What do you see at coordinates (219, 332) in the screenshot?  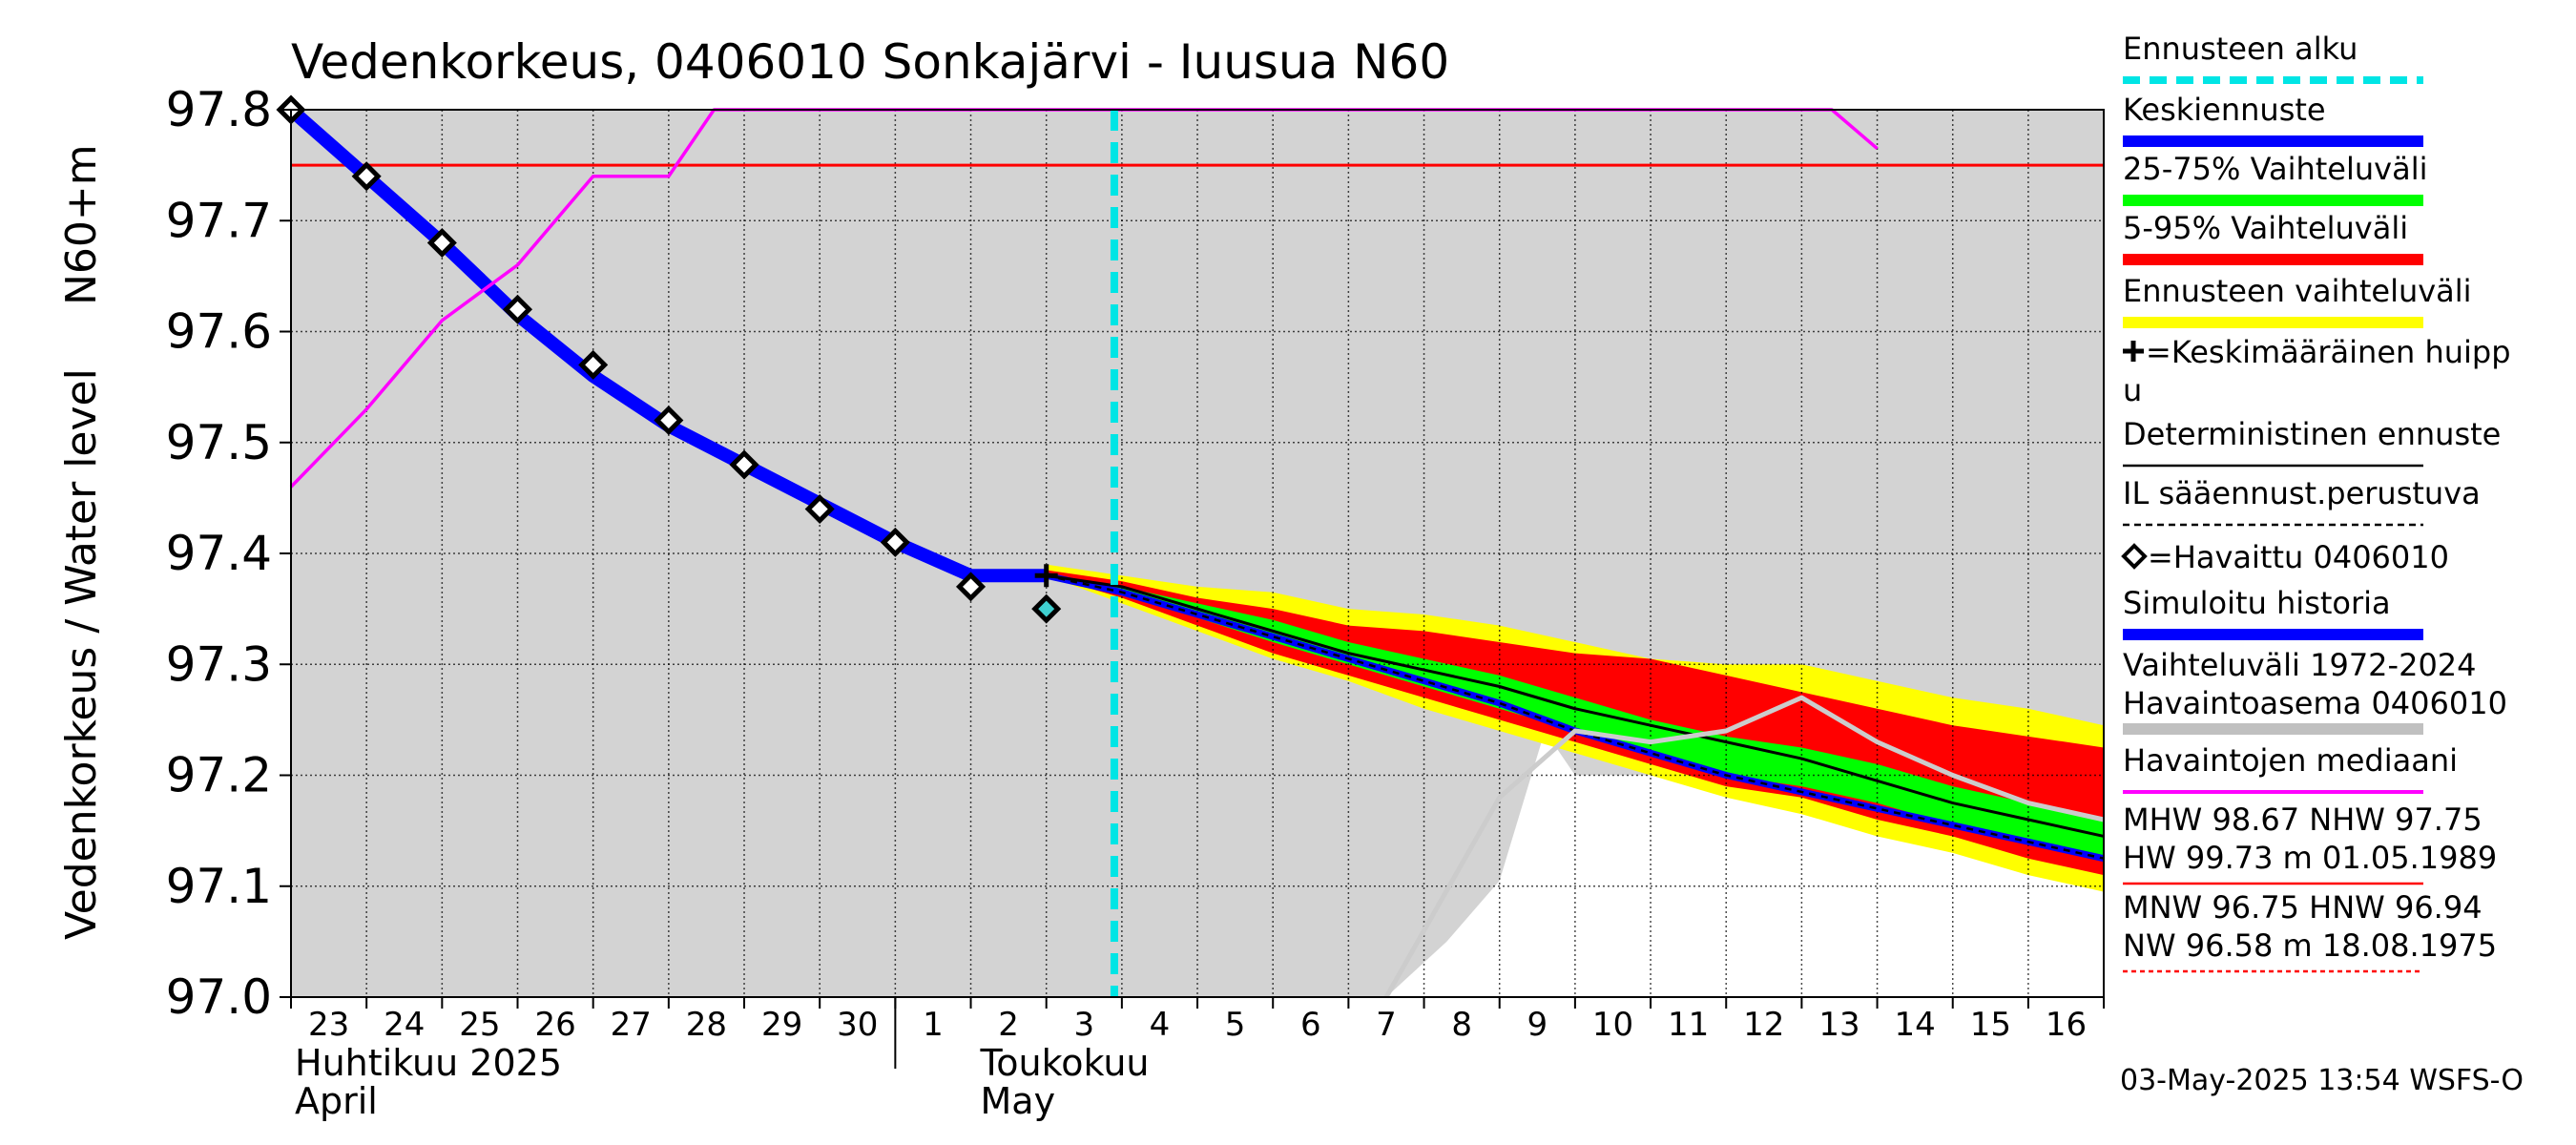 I see `y-tick-label-6: 97.6` at bounding box center [219, 332].